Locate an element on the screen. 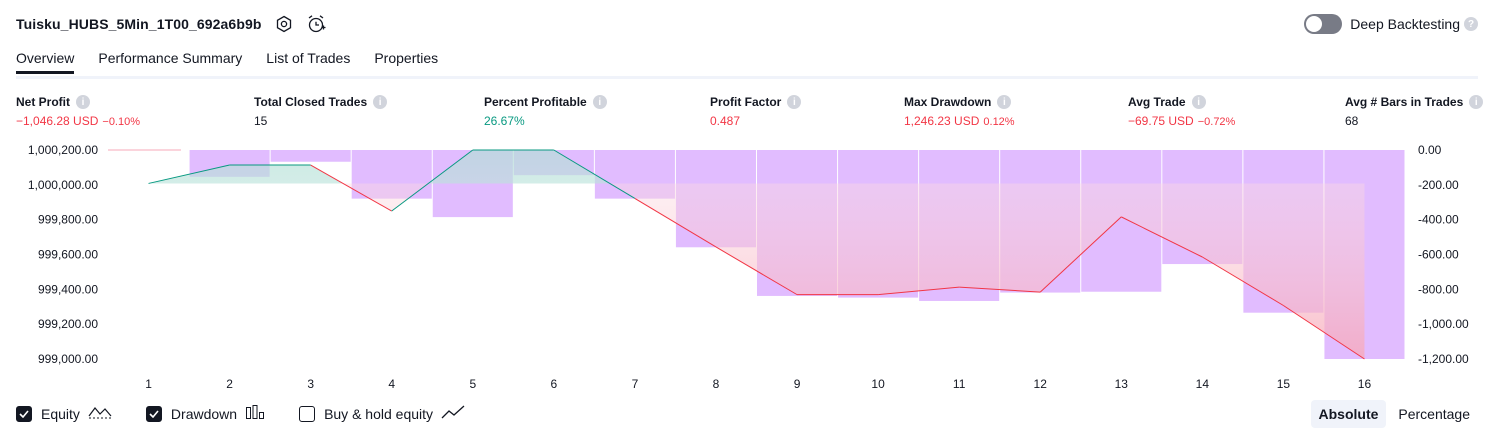 The width and height of the screenshot is (1494, 438). metric-percent-profitable: Percent Profitable i 26.67% is located at coordinates (545, 112).